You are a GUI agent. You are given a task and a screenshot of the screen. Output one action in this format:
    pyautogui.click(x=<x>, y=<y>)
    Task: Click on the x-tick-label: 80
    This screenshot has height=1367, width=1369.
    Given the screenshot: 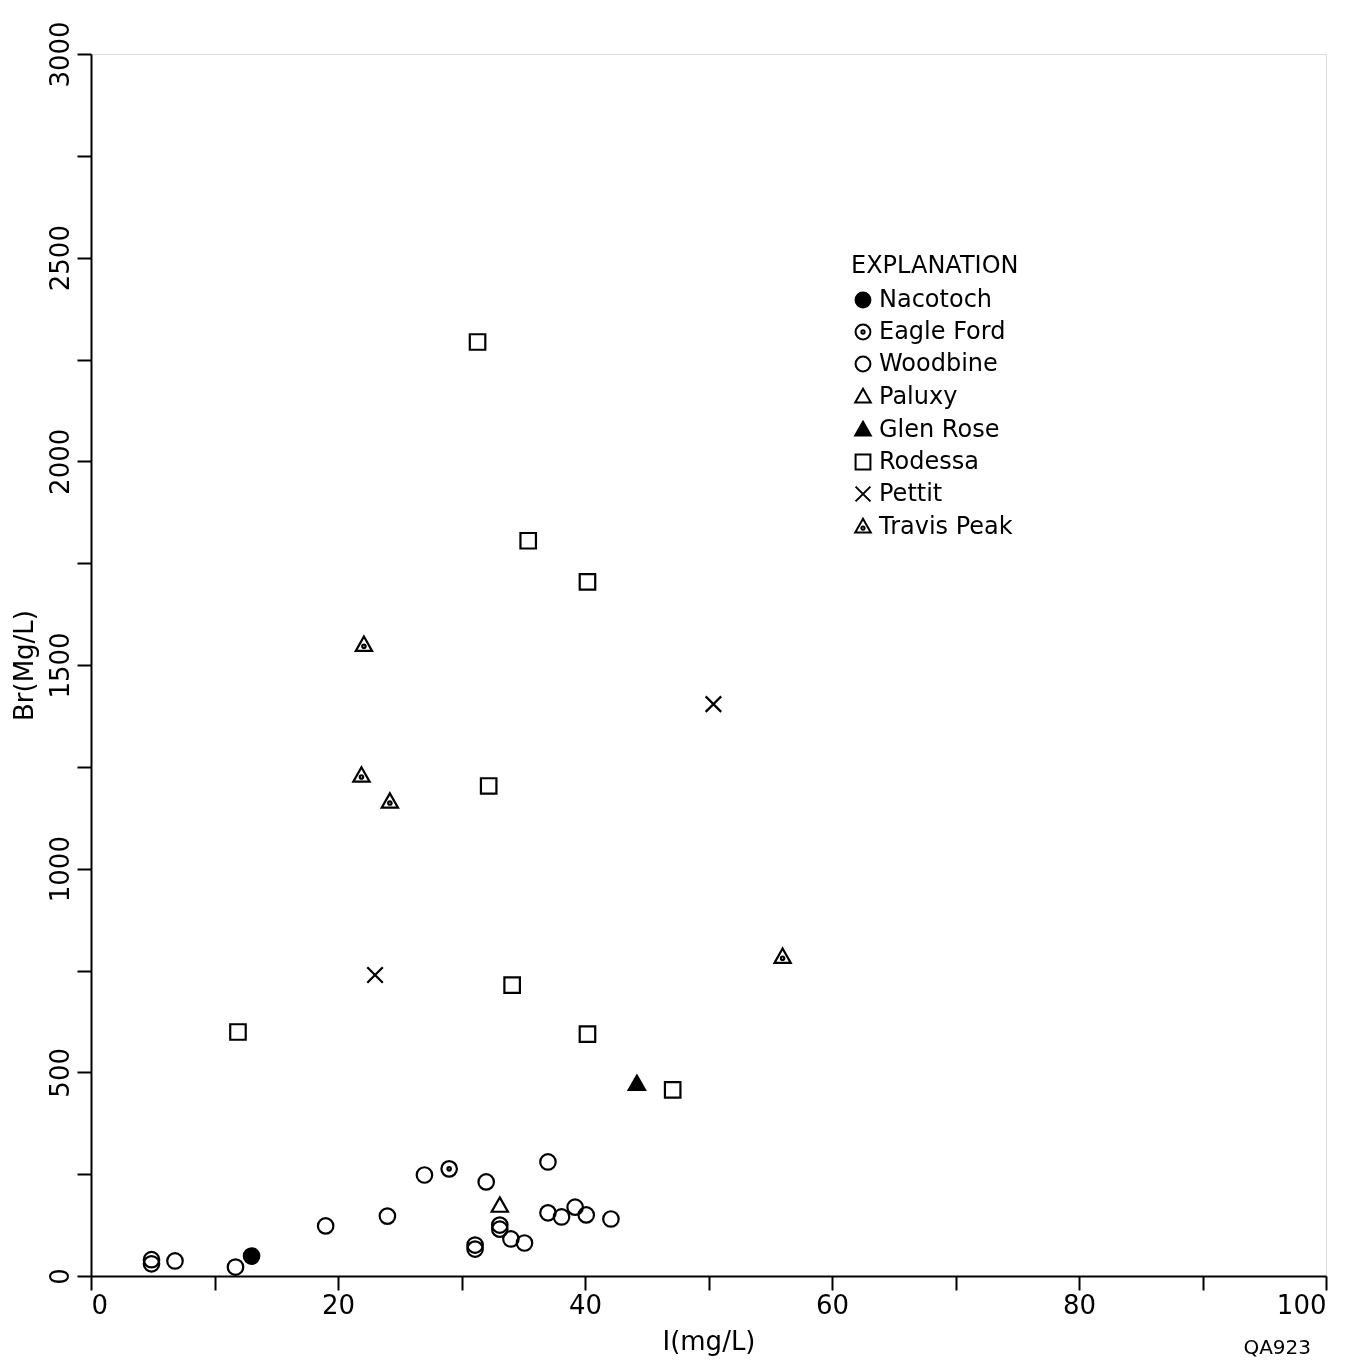 What is the action you would take?
    pyautogui.click(x=1079, y=1304)
    